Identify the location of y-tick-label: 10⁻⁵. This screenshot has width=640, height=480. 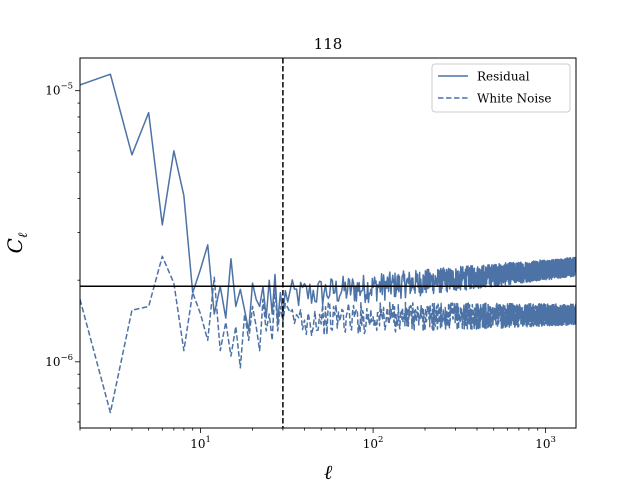
(59, 90).